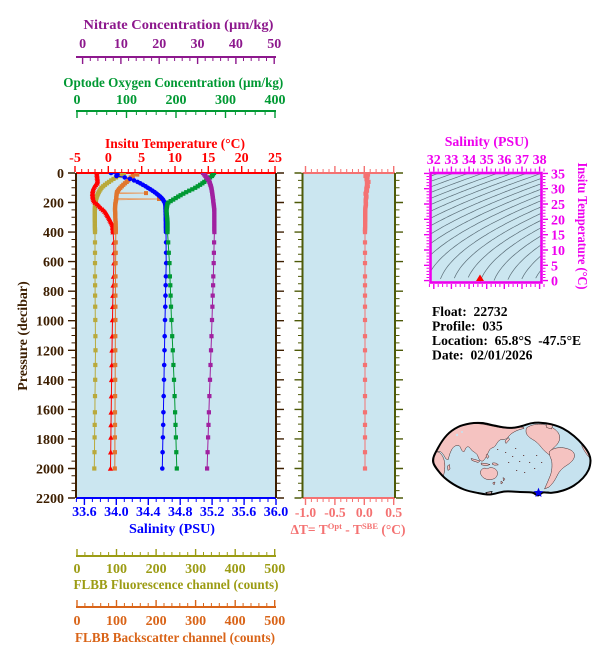  I want to click on svg-text: 37, so click(522, 160).